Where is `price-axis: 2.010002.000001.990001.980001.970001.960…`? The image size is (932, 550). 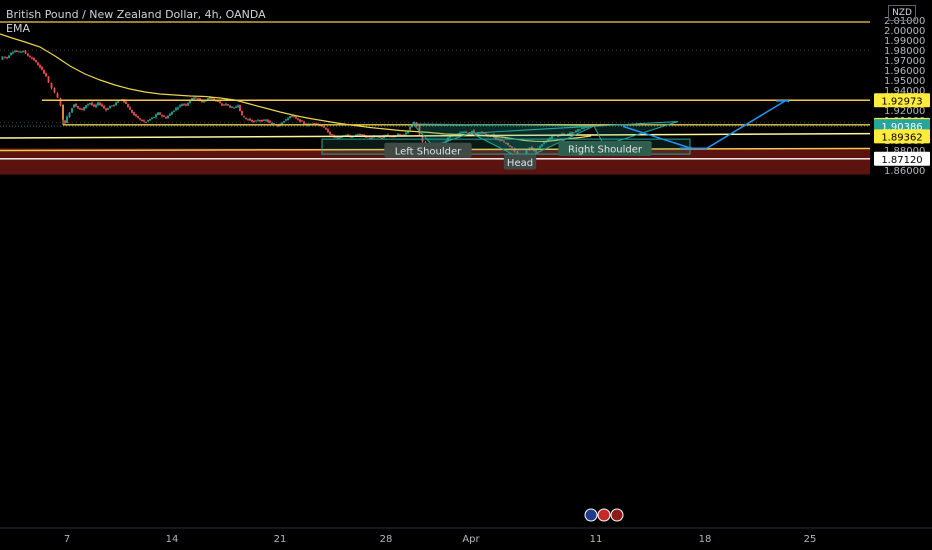
price-axis: 2.010002.000001.990001.980001.970001.960… is located at coordinates (903, 265).